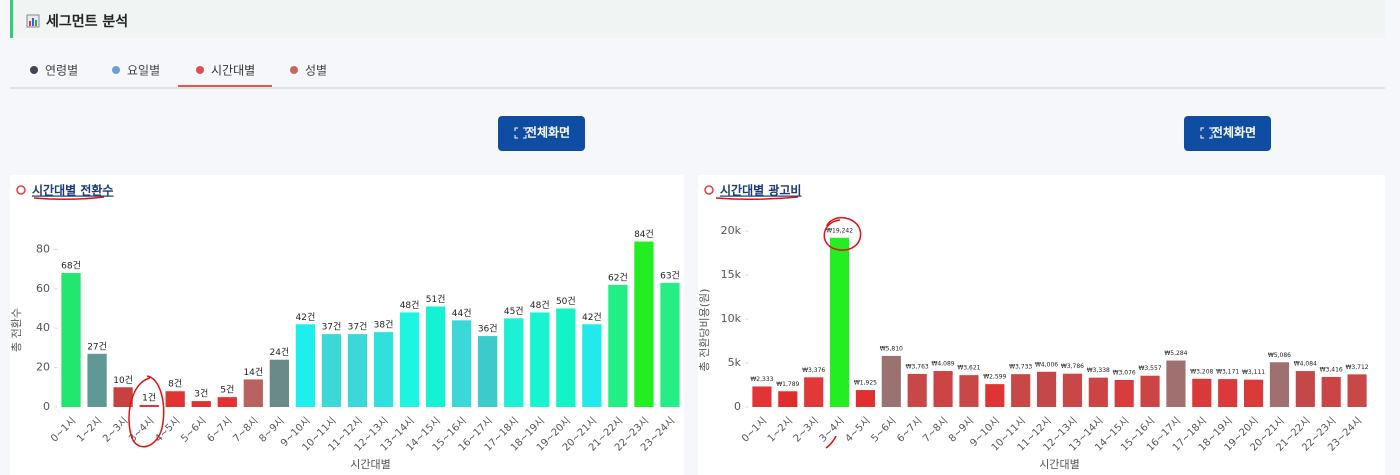 The height and width of the screenshot is (475, 1400). I want to click on header-title: 세그먼트 분석, so click(87, 21).